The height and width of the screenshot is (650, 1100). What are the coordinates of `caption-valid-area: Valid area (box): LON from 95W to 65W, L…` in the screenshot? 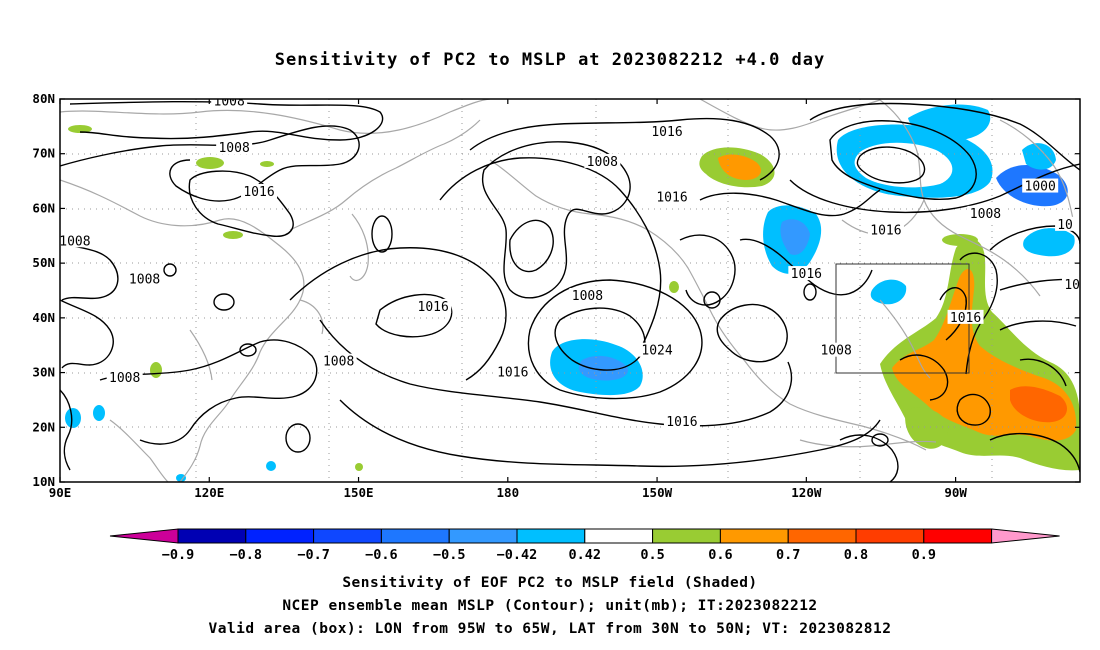 It's located at (550, 629).